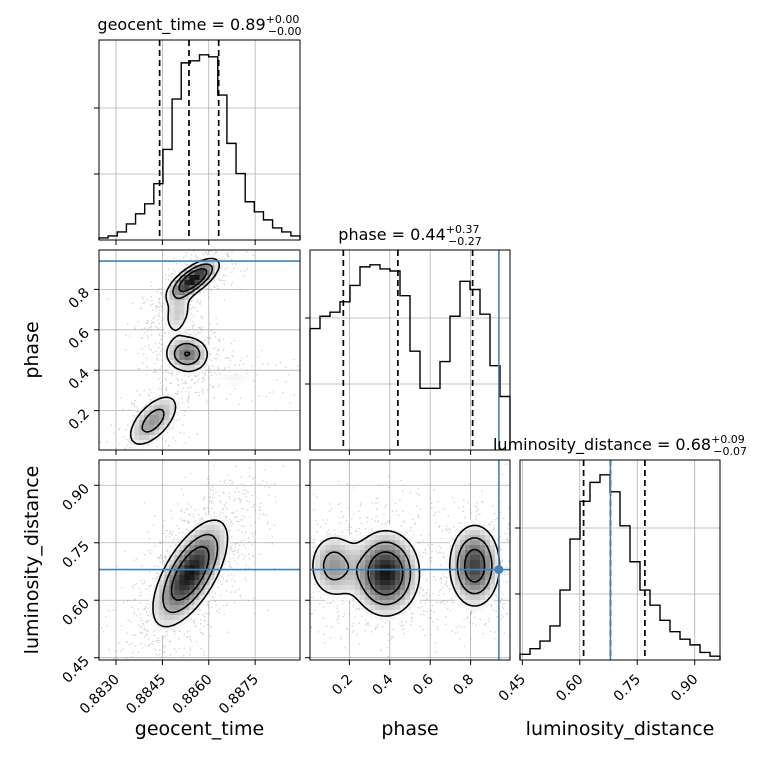 The width and height of the screenshot is (760, 760). I want to click on density-content, so click(199, 560).